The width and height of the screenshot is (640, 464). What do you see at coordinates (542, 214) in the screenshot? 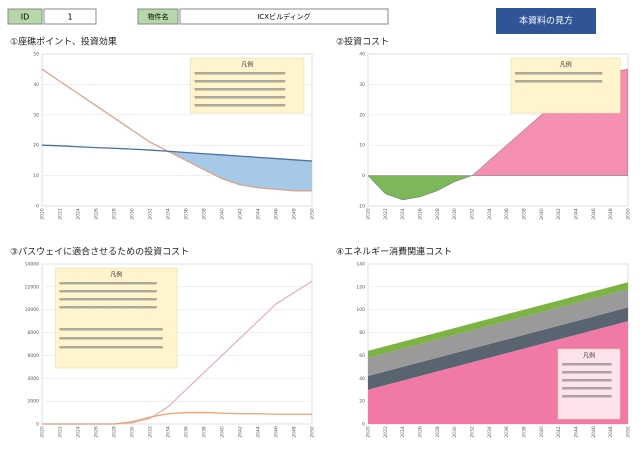
I see `x-tick-label: 2040` at bounding box center [542, 214].